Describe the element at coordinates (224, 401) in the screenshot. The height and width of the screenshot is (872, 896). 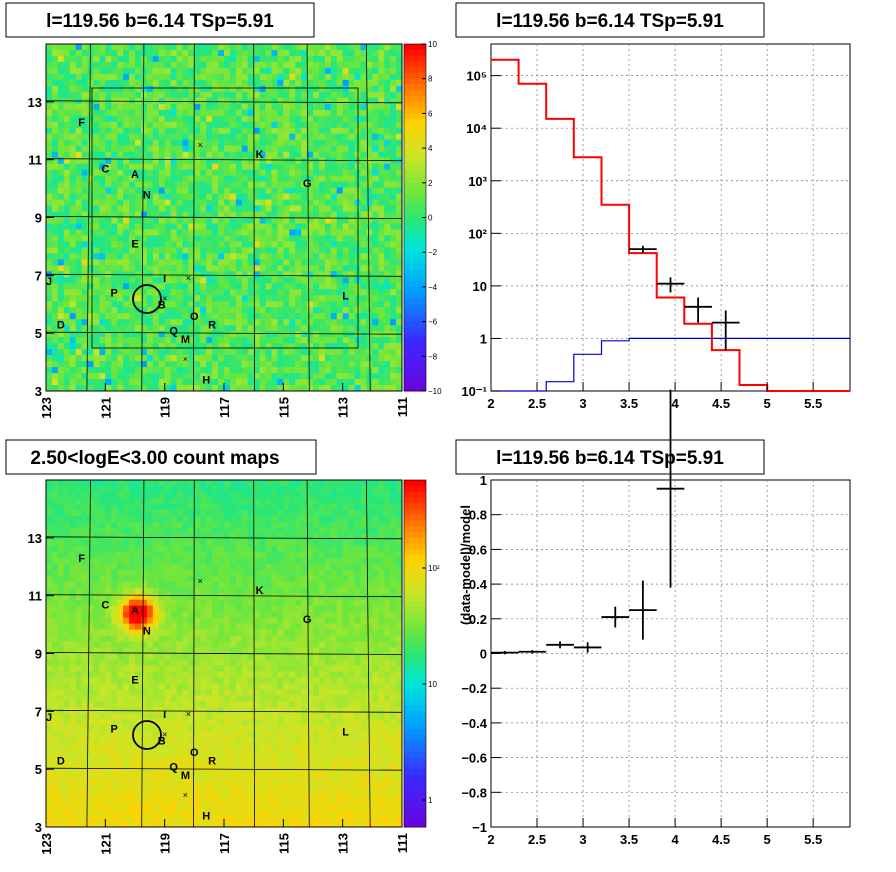
I see `residual-map-x-ticks: 123 121 119 117 115 113 111` at that location.